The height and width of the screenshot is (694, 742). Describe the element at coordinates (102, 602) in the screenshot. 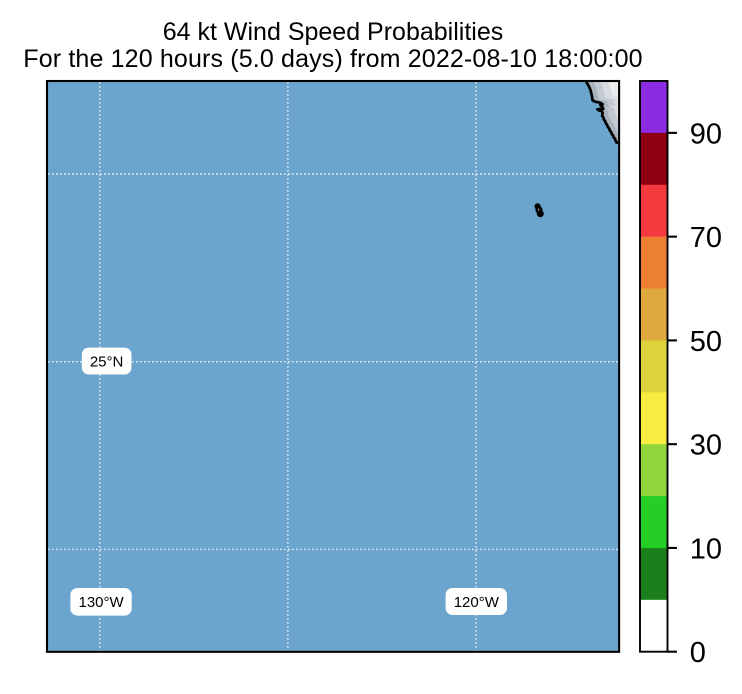

I see `svg-text: 130°W` at that location.